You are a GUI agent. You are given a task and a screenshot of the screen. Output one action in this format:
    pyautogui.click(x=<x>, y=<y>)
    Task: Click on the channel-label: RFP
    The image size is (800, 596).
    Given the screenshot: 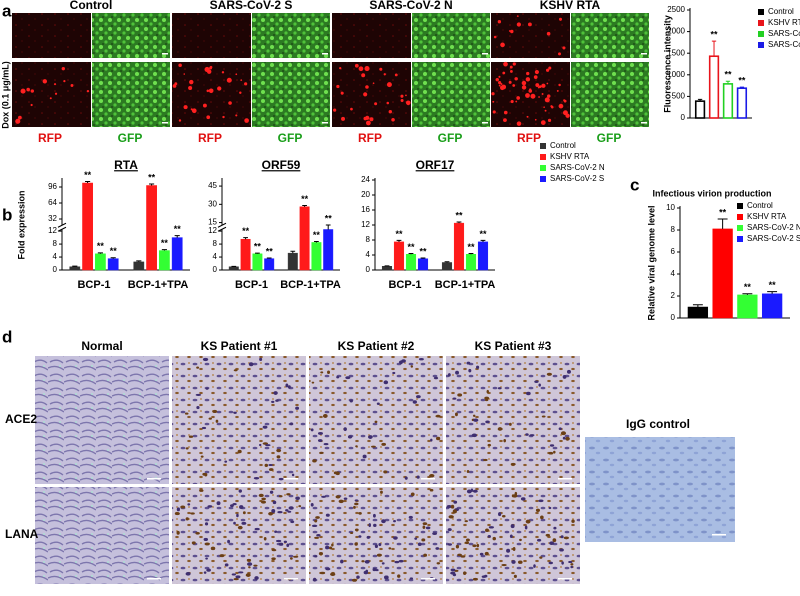 What is the action you would take?
    pyautogui.click(x=370, y=138)
    